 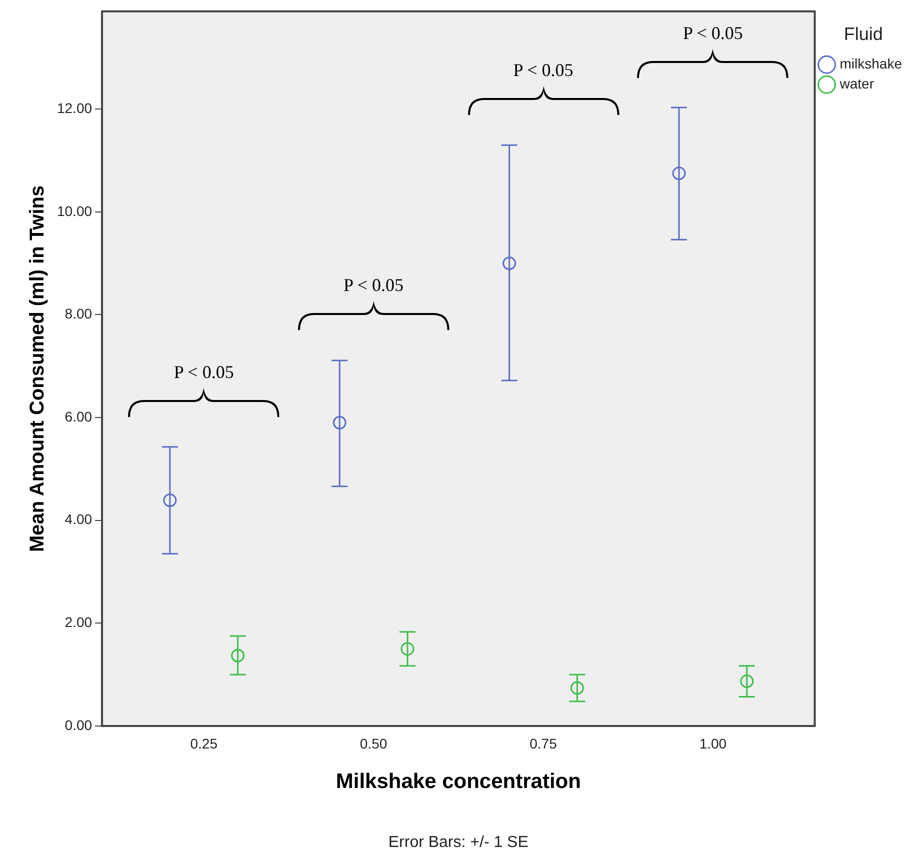 What do you see at coordinates (856, 83) in the screenshot?
I see `legend-label: water` at bounding box center [856, 83].